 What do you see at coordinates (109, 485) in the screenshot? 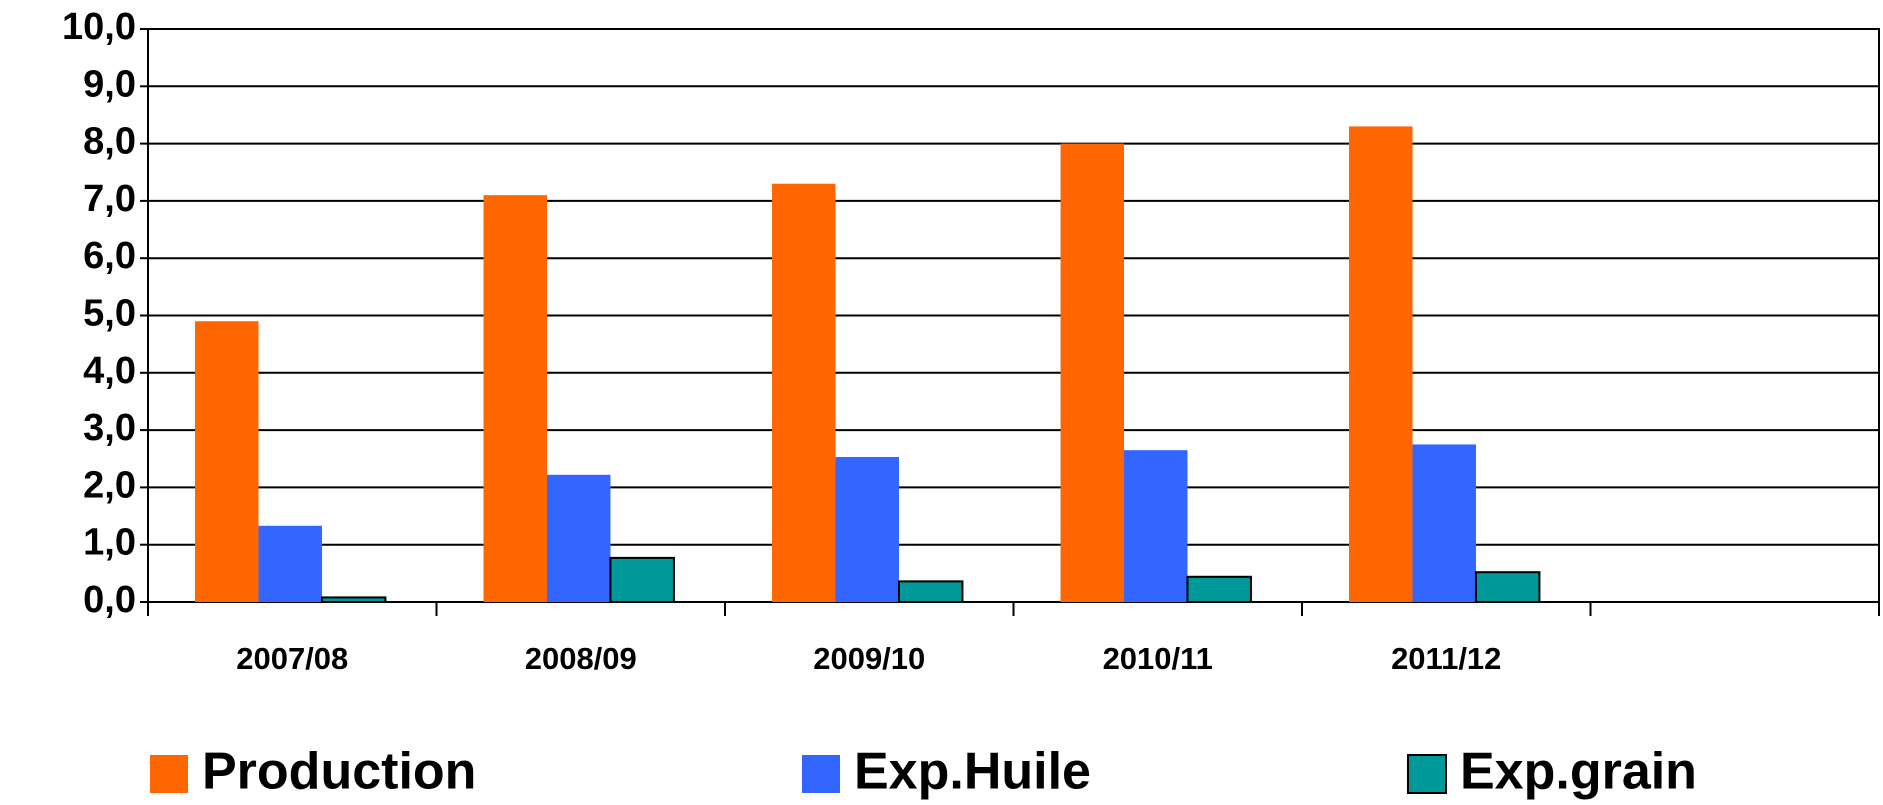
I see `y-tick-label: 2,0` at bounding box center [109, 485].